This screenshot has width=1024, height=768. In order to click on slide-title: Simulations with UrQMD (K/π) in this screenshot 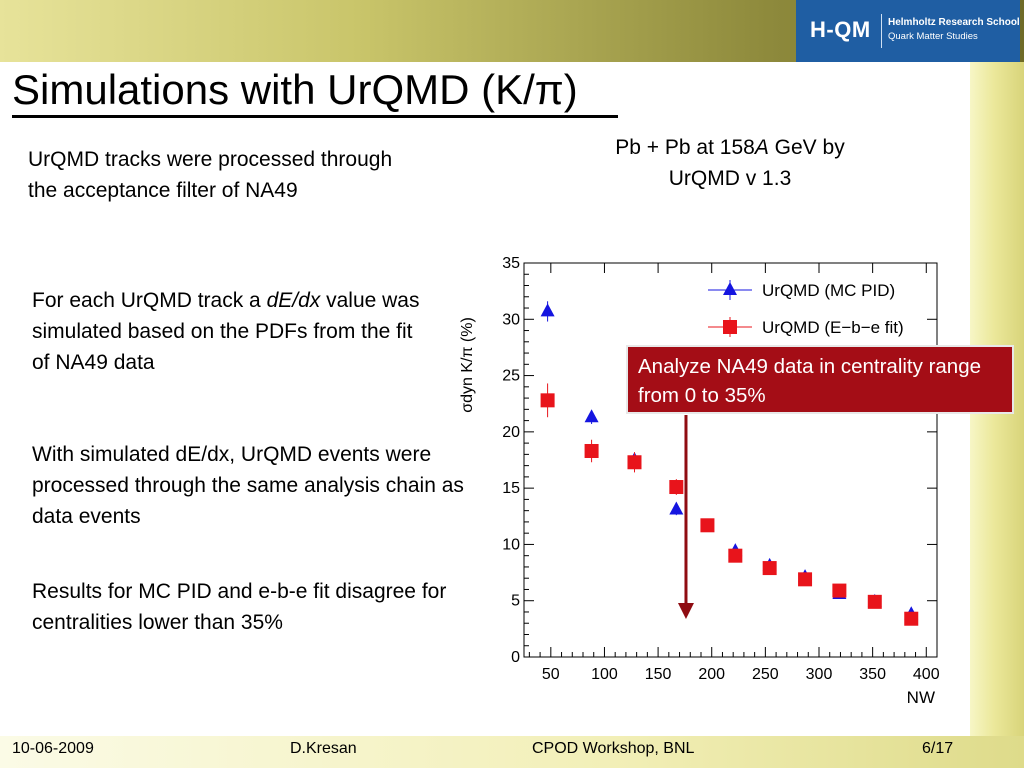, I will do `click(295, 89)`.